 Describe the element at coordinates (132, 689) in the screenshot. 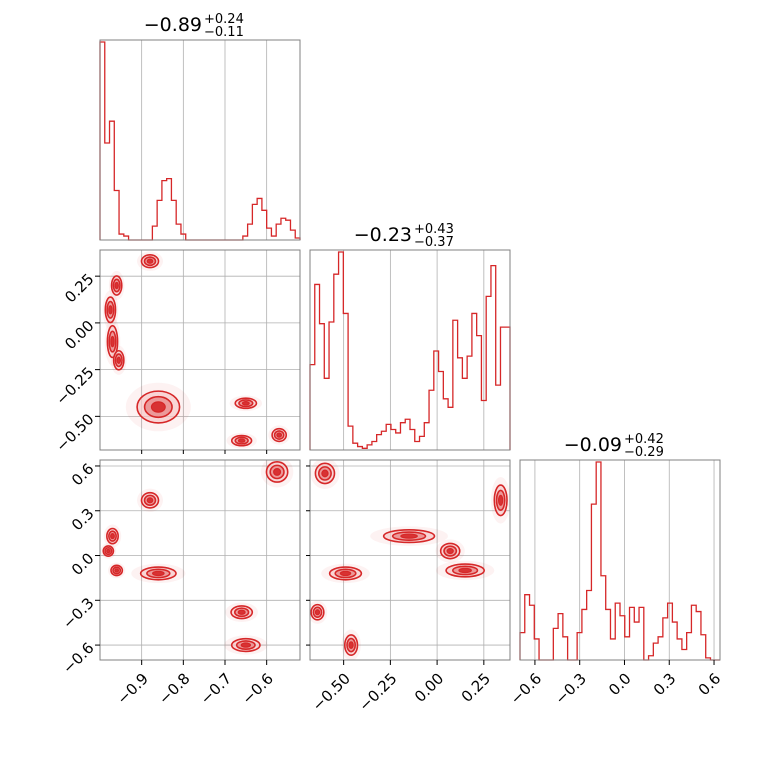

I see `x-tick-label: −0.9` at that location.